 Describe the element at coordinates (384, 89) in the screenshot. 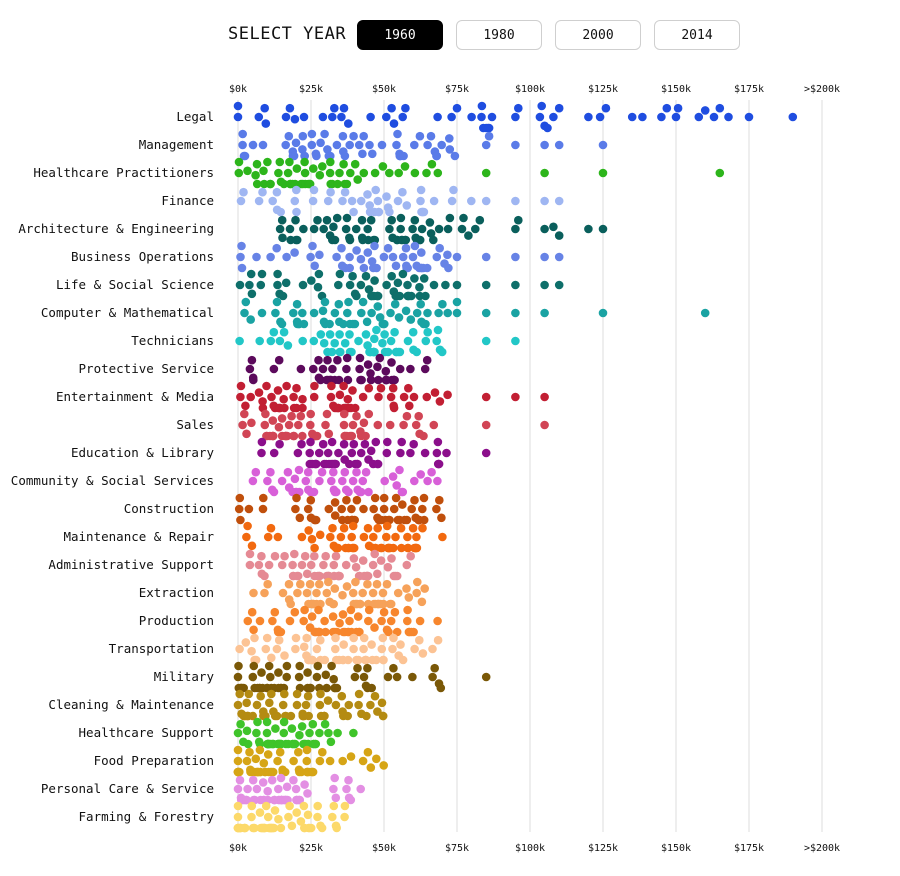

I see `top-tick-label-2: $50k` at that location.